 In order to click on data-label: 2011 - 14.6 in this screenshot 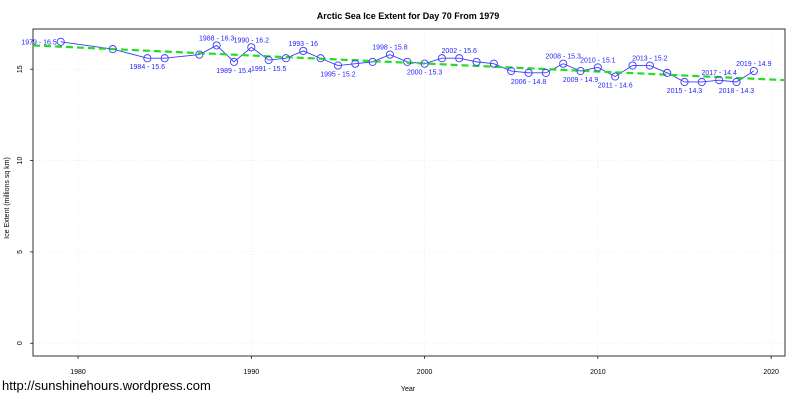, I will do `click(615, 85)`.